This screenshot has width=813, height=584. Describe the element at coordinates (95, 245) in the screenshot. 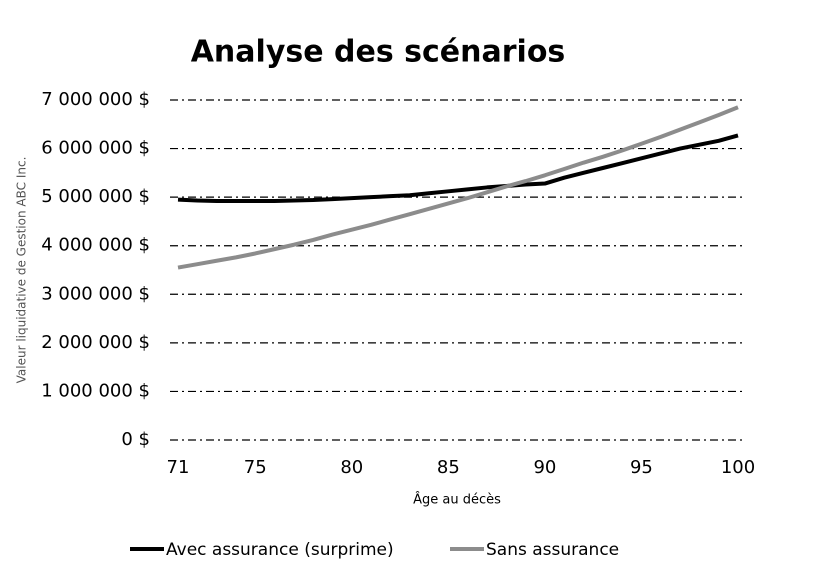

I see `y-tick-label: 4 000 000 $` at that location.